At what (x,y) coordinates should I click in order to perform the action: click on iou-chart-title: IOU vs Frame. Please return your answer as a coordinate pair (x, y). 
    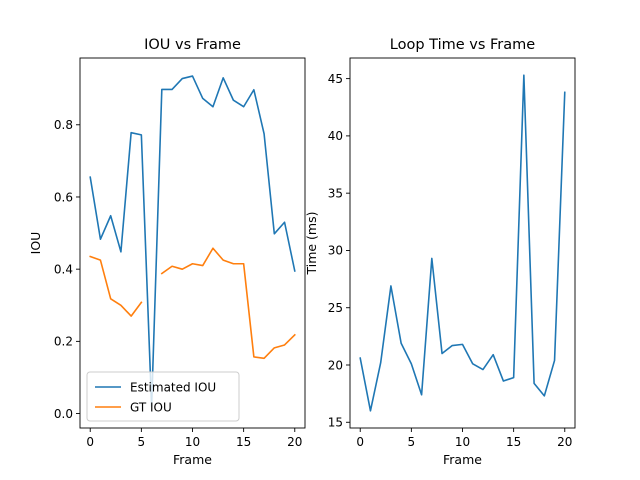
    Looking at the image, I should click on (192, 45).